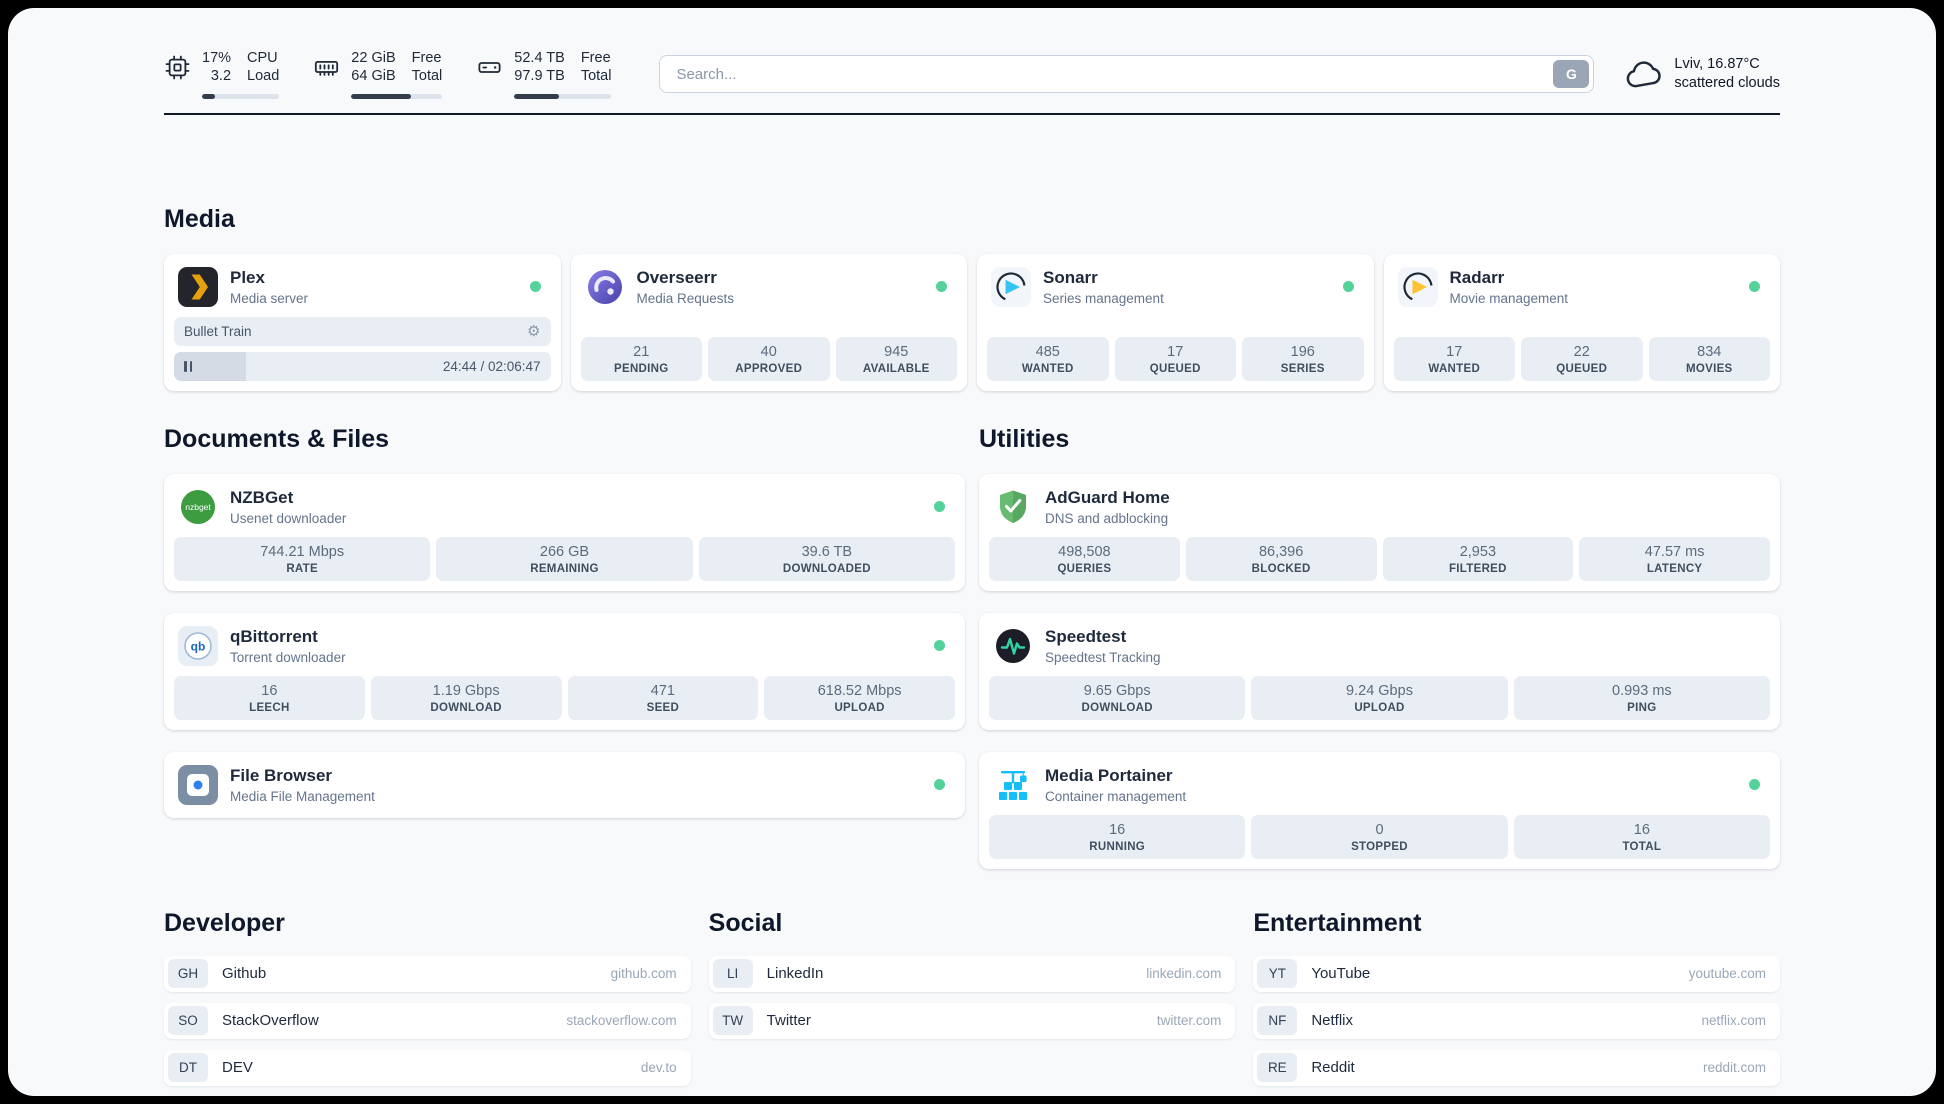 The width and height of the screenshot is (1944, 1104). Describe the element at coordinates (1477, 568) in the screenshot. I see `stat-label: FILTERED` at that location.